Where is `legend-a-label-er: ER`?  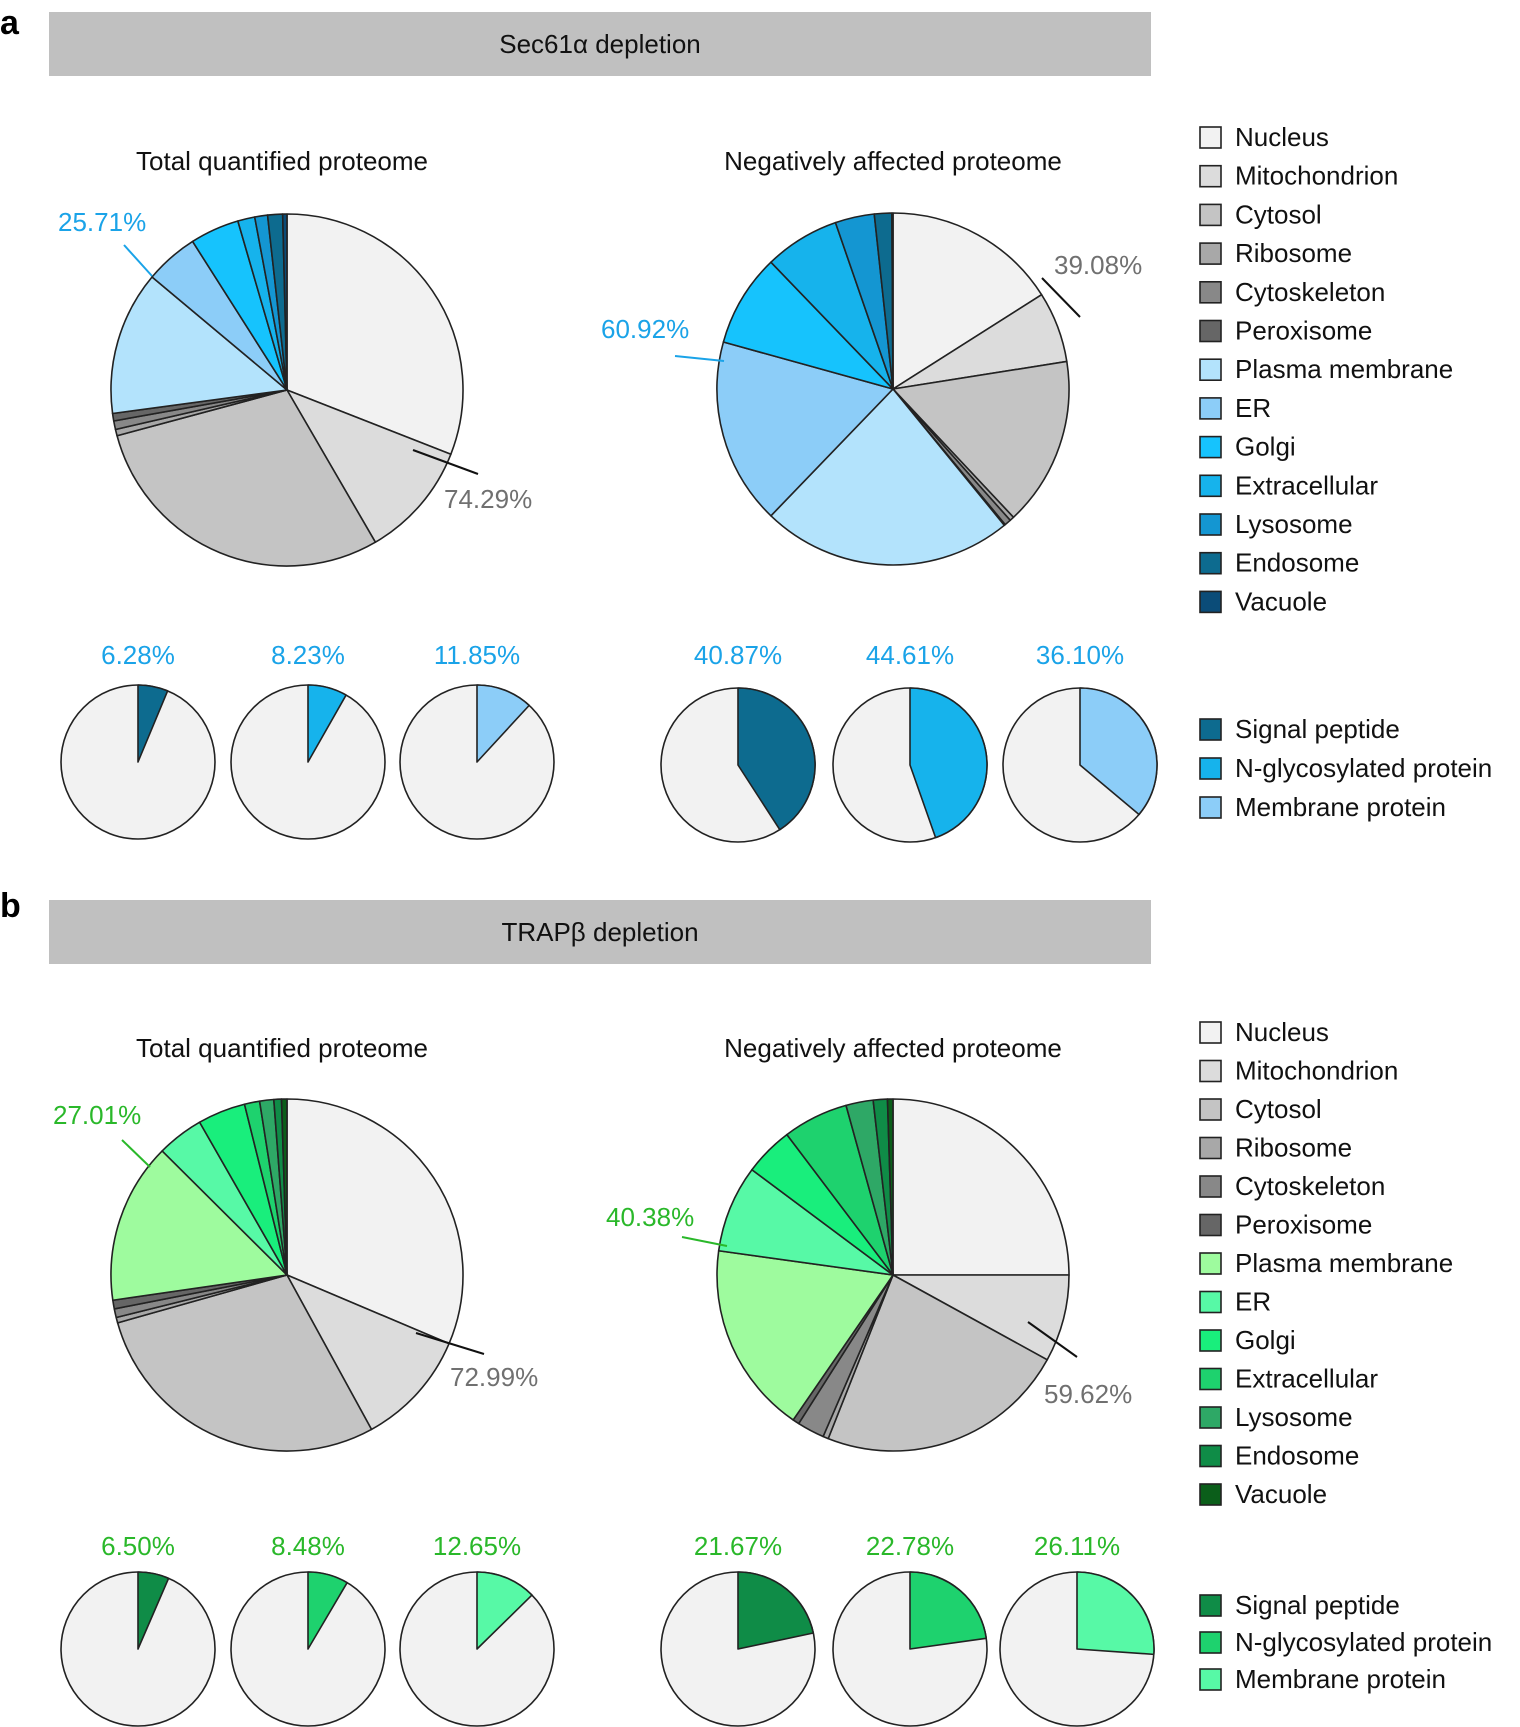 legend-a-label-er: ER is located at coordinates (1253, 408).